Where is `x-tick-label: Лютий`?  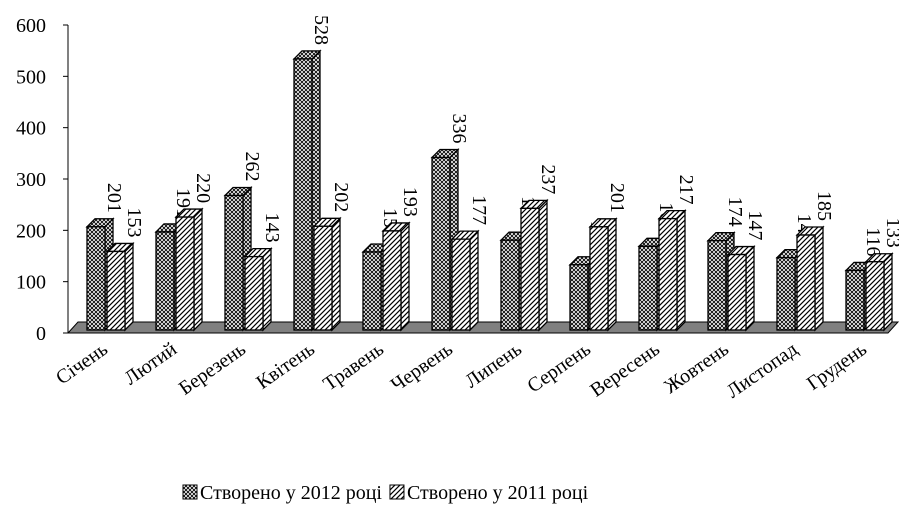
x-tick-label: Лютий is located at coordinates (150, 364).